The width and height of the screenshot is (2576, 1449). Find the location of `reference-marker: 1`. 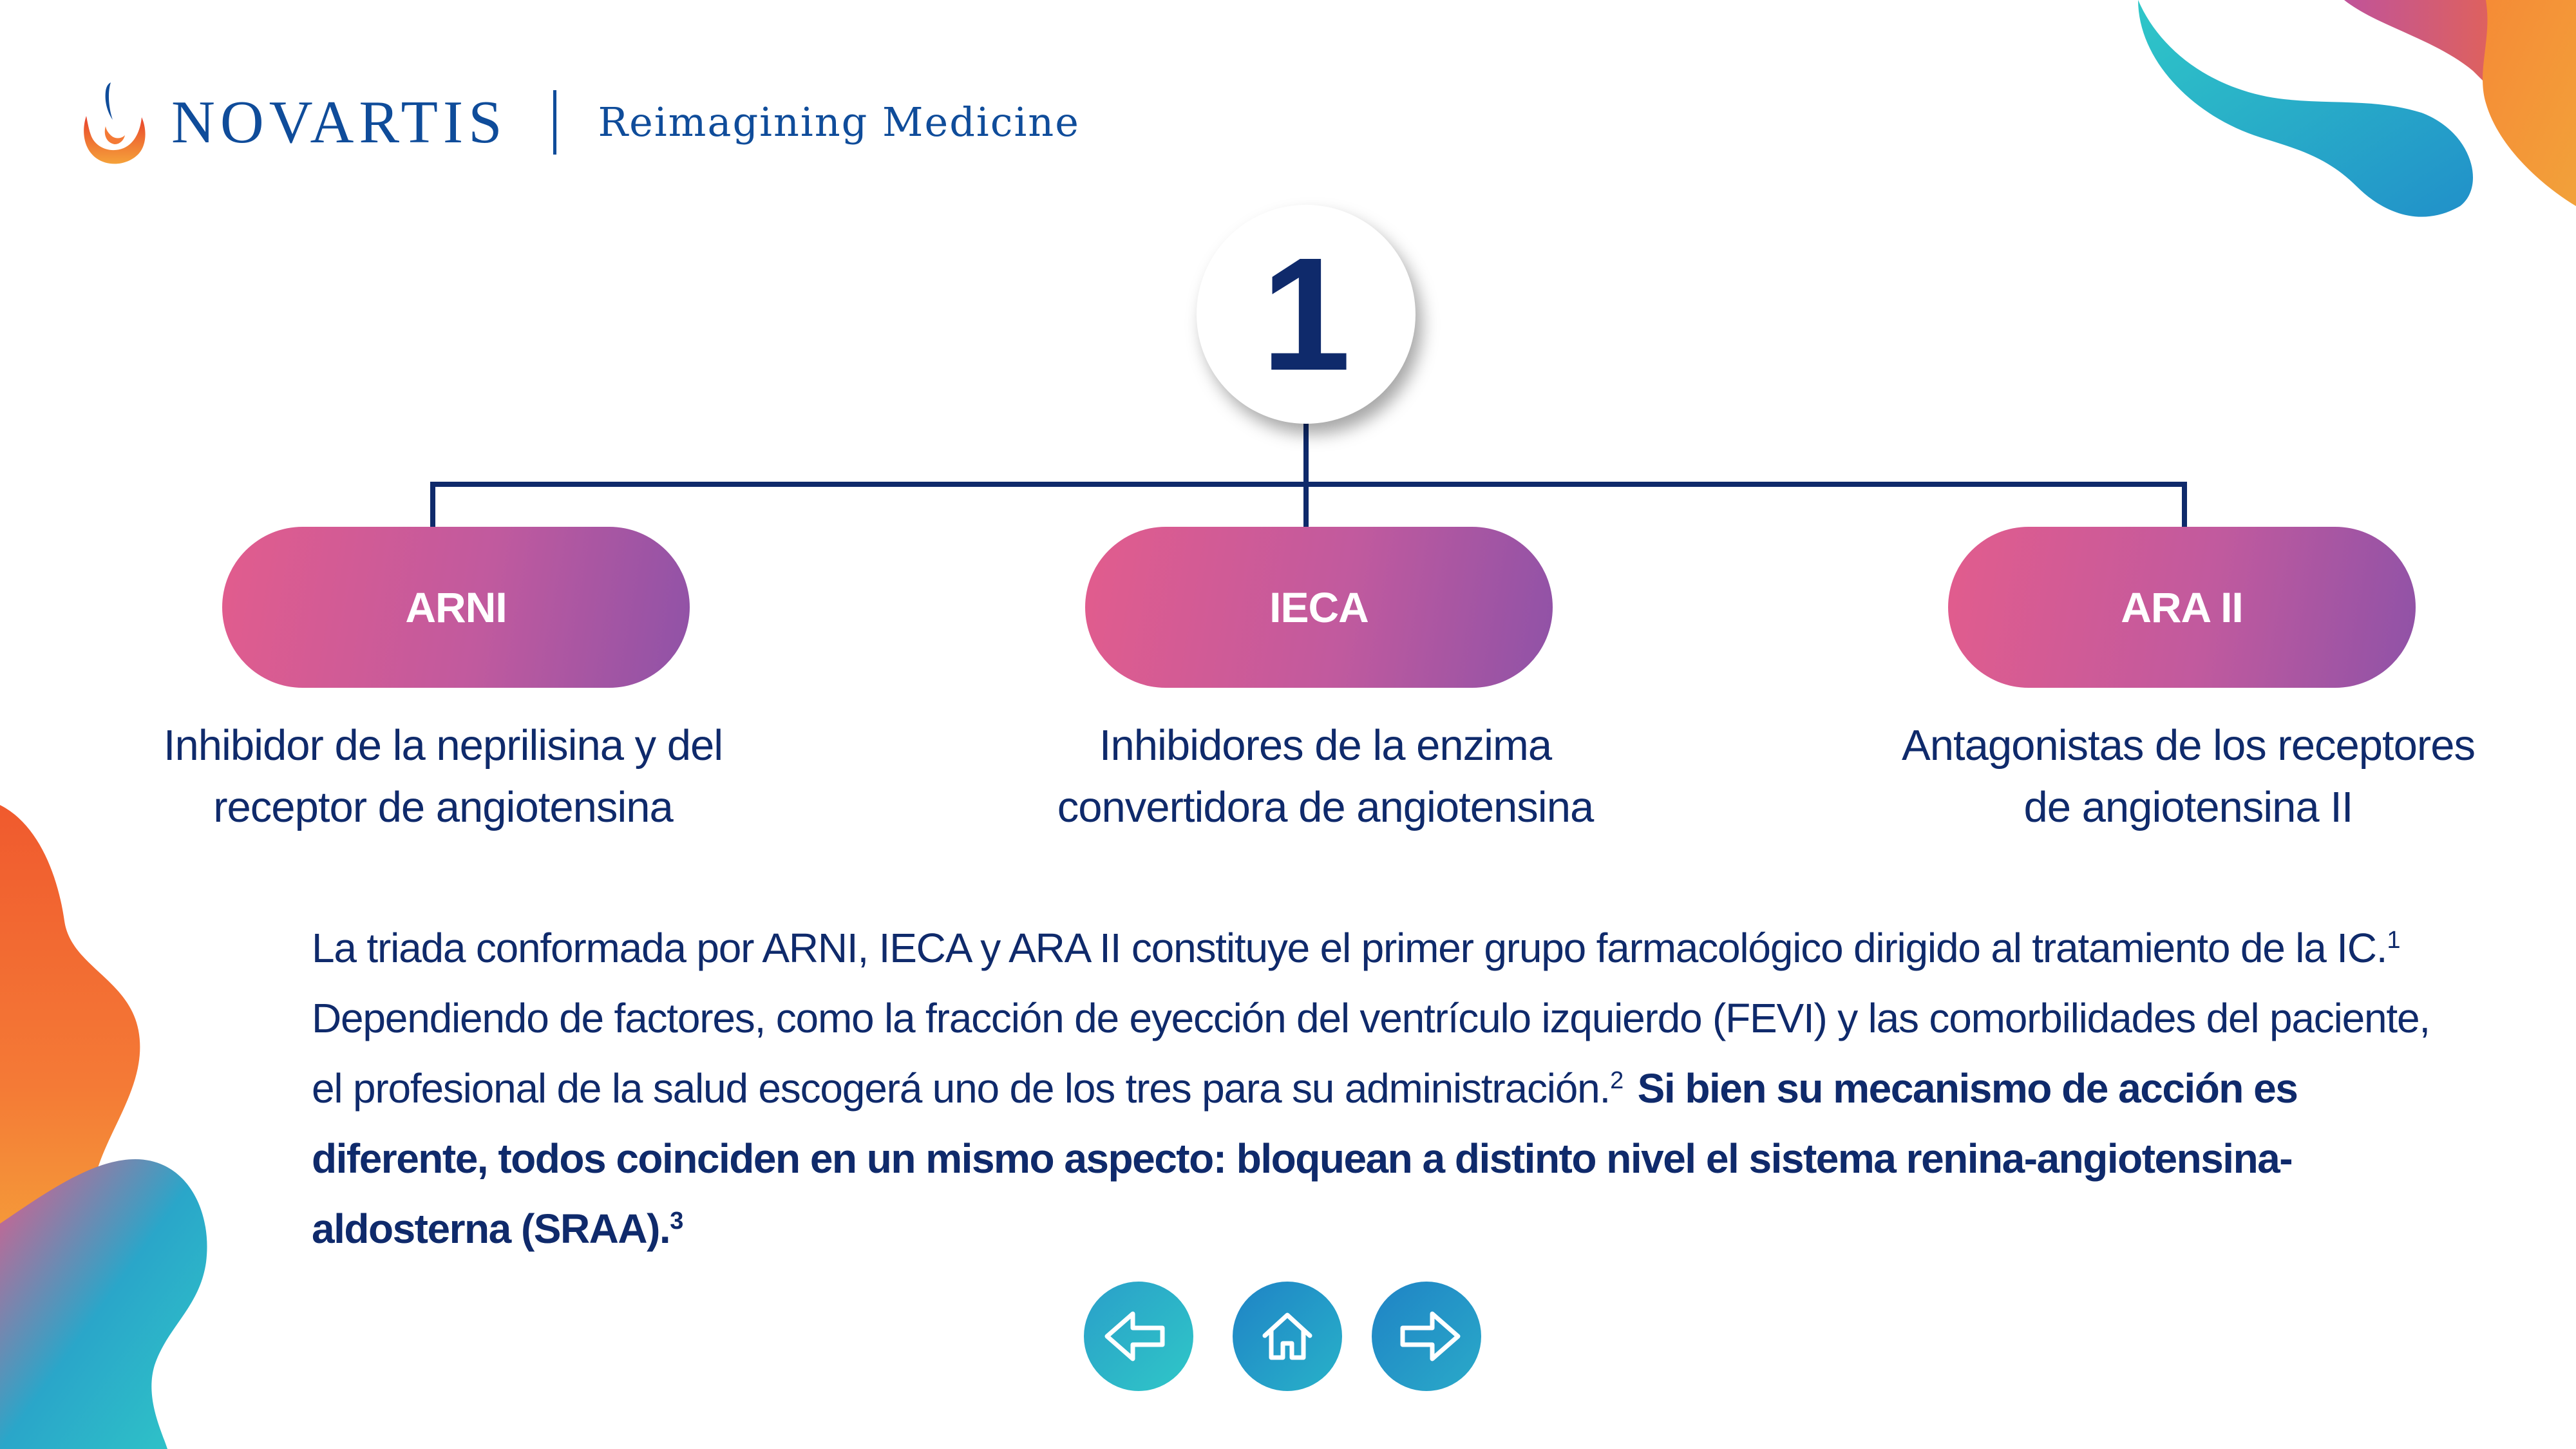

reference-marker: 1 is located at coordinates (2394, 941).